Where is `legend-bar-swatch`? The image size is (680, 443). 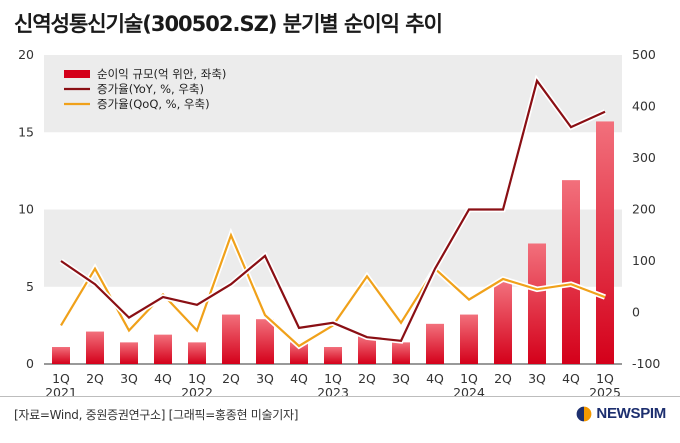 legend-bar-swatch is located at coordinates (77, 74).